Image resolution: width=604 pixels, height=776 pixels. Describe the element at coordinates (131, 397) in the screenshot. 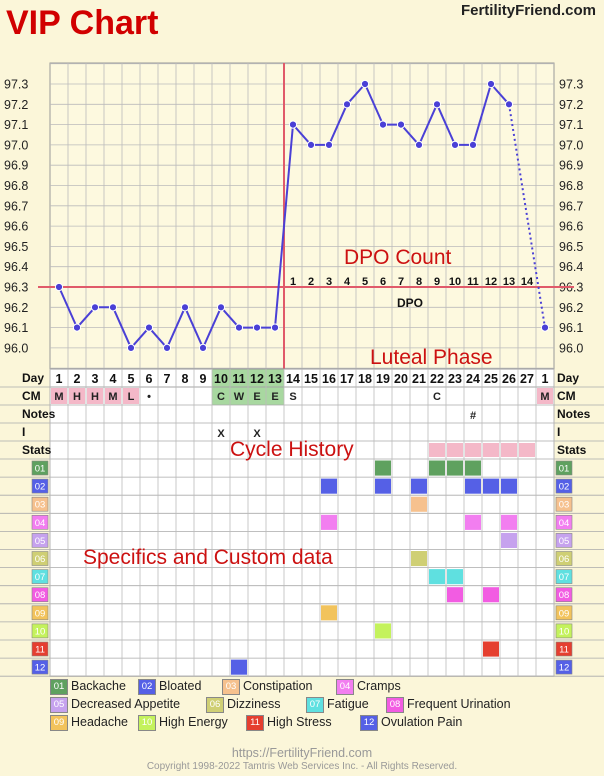

I see `cm-value: L` at that location.